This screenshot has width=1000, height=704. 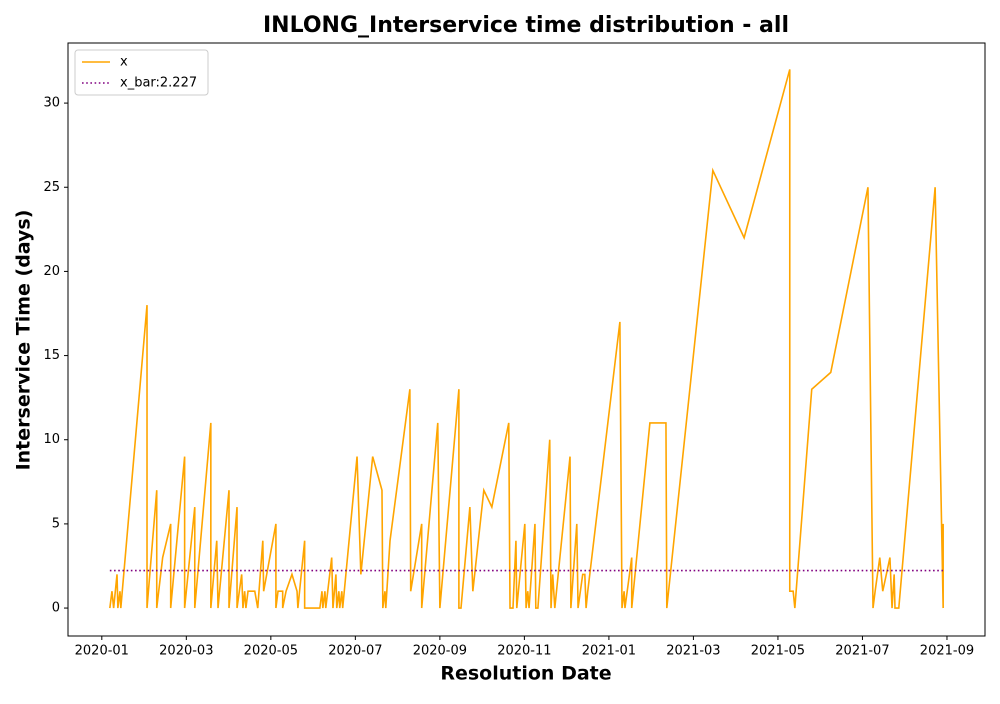 I want to click on y-tick-label: 30, so click(x=51, y=103).